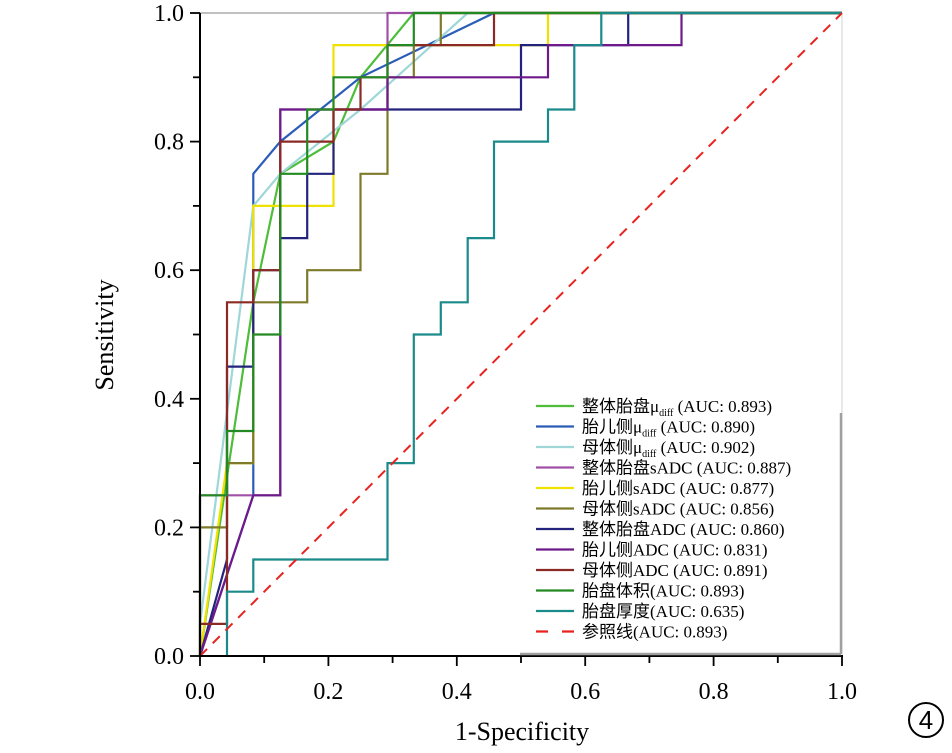  Describe the element at coordinates (842, 692) in the screenshot. I see `x-tick-label: 1.0` at that location.